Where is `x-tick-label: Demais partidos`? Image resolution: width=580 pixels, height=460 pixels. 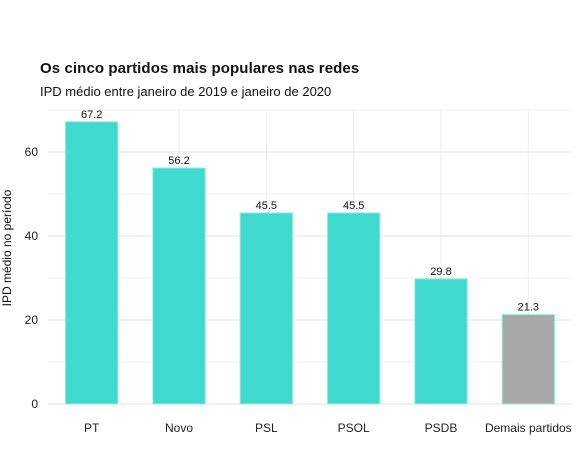 x-tick-label: Demais partidos is located at coordinates (528, 428).